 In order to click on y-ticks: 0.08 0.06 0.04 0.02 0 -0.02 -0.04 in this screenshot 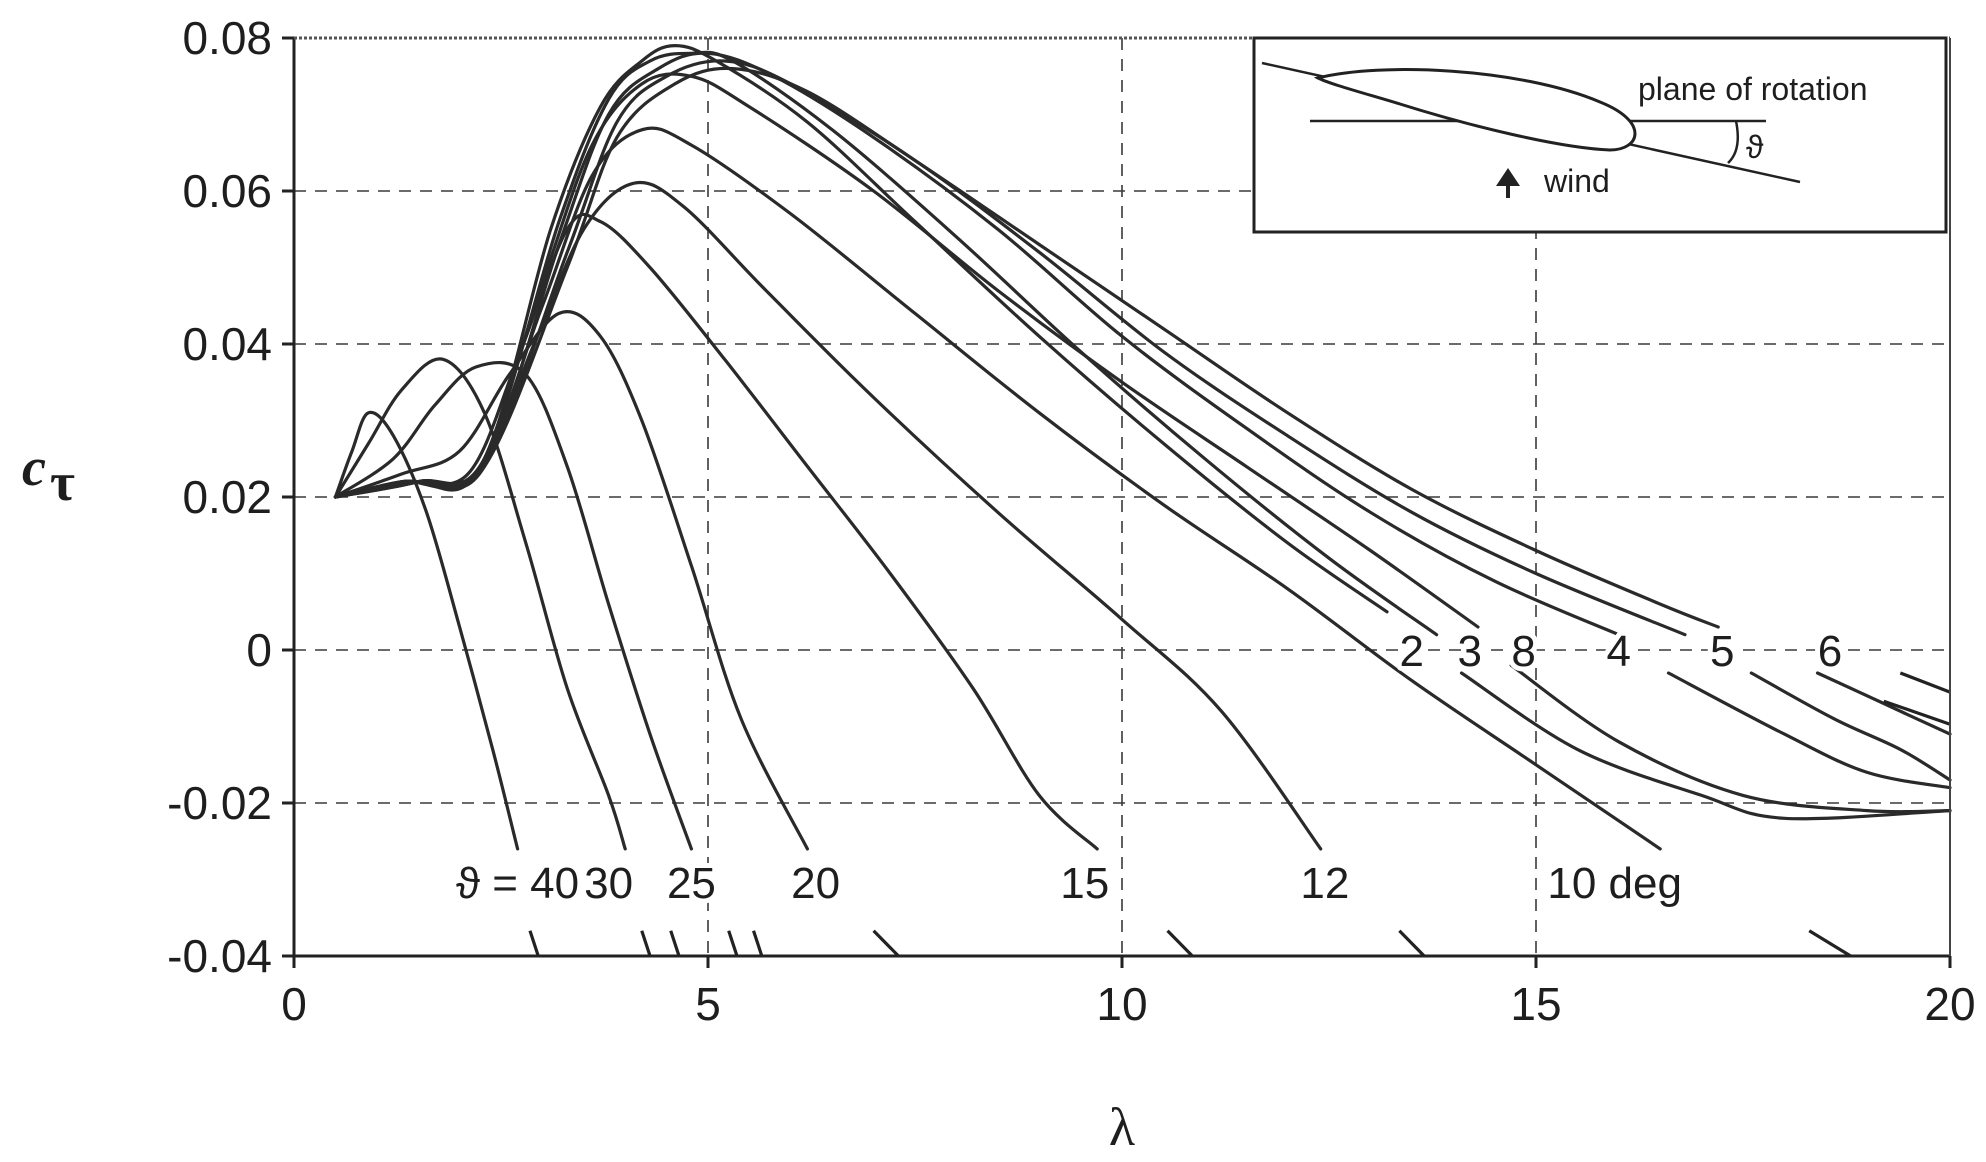, I will do `click(230, 497)`.